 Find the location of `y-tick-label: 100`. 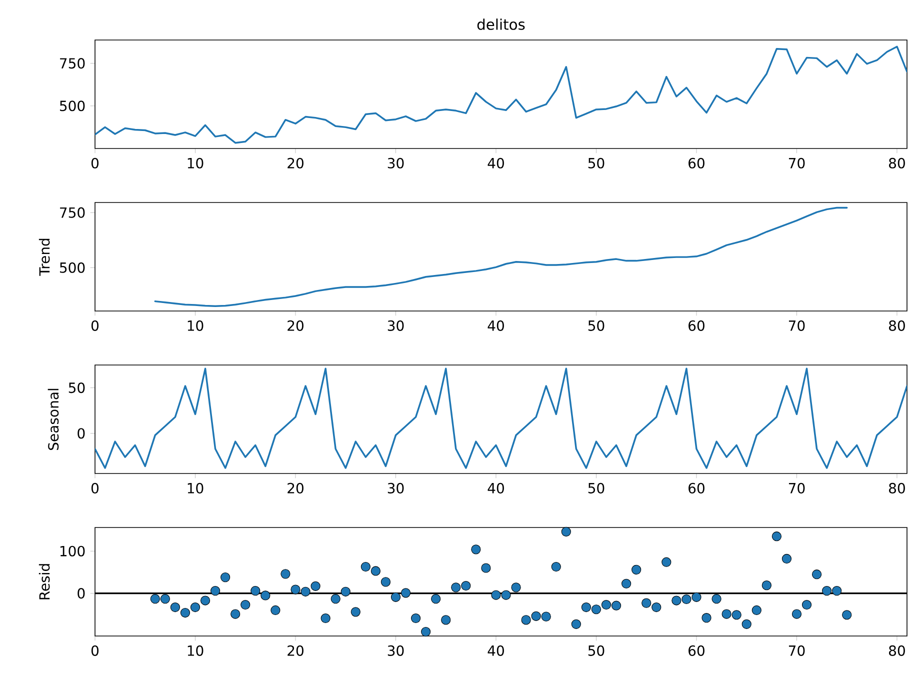

y-tick-label: 100 is located at coordinates (72, 551).